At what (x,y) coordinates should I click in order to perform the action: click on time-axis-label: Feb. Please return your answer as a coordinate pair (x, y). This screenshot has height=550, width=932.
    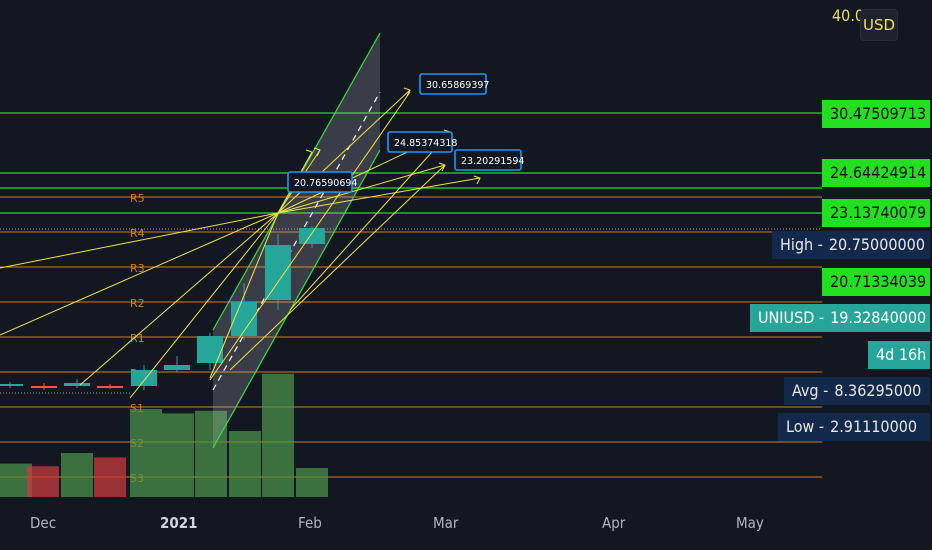
    Looking at the image, I should click on (310, 523).